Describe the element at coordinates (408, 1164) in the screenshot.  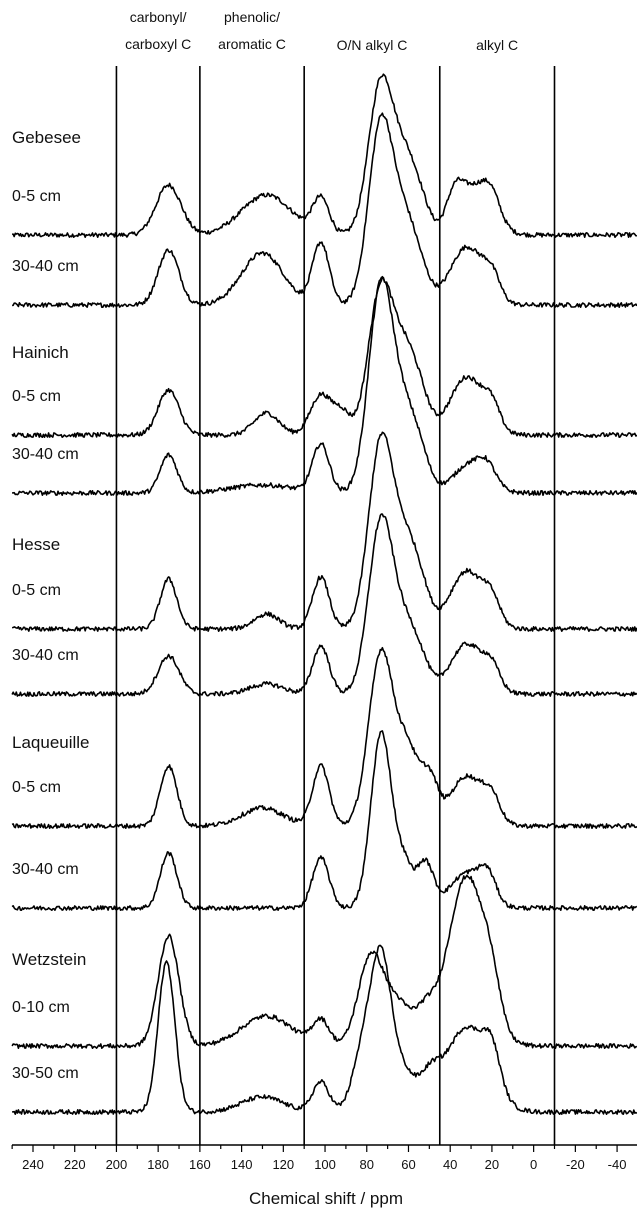
I see `x-tick-label-9: 60` at that location.